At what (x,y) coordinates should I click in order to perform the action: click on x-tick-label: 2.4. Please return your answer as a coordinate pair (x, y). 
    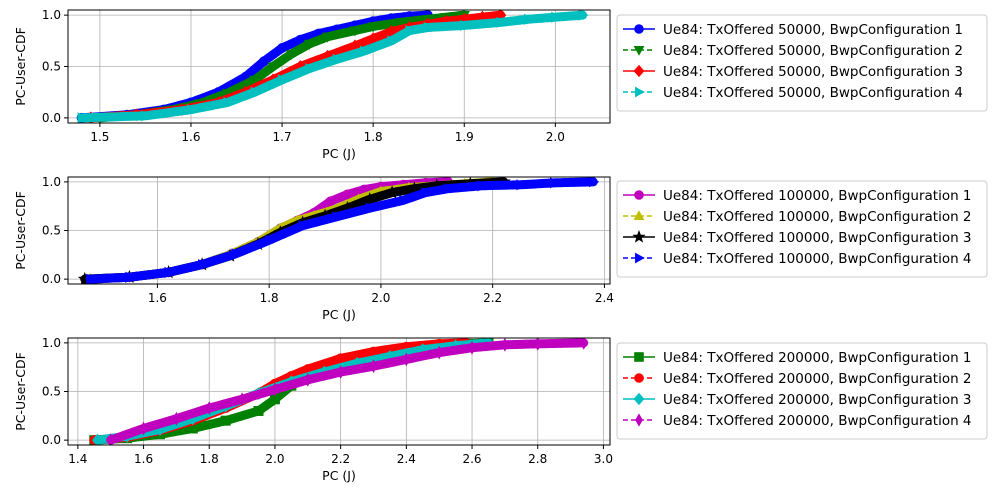
    Looking at the image, I should click on (604, 298).